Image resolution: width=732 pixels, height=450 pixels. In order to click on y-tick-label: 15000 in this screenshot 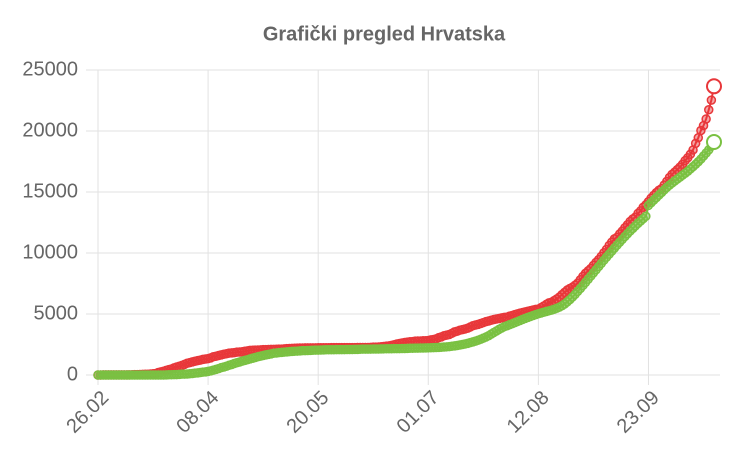, I will do `click(50, 191)`.